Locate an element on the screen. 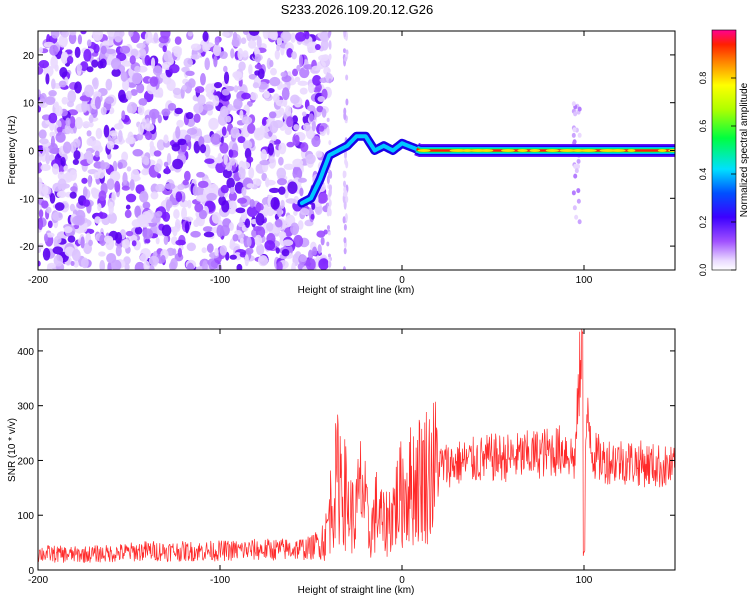 The image size is (750, 600). heatmap-y-label: Frequency (Hz) is located at coordinates (12, 150).